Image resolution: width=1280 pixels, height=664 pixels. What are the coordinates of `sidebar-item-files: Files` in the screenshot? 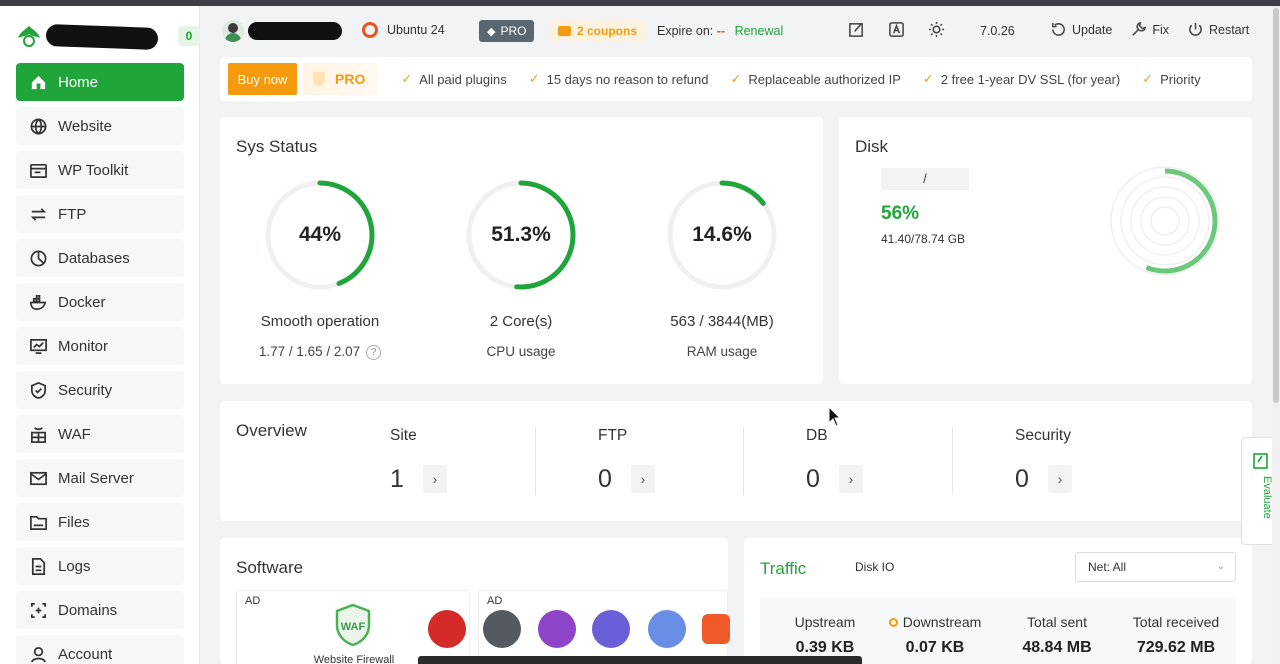 It's located at (100, 522).